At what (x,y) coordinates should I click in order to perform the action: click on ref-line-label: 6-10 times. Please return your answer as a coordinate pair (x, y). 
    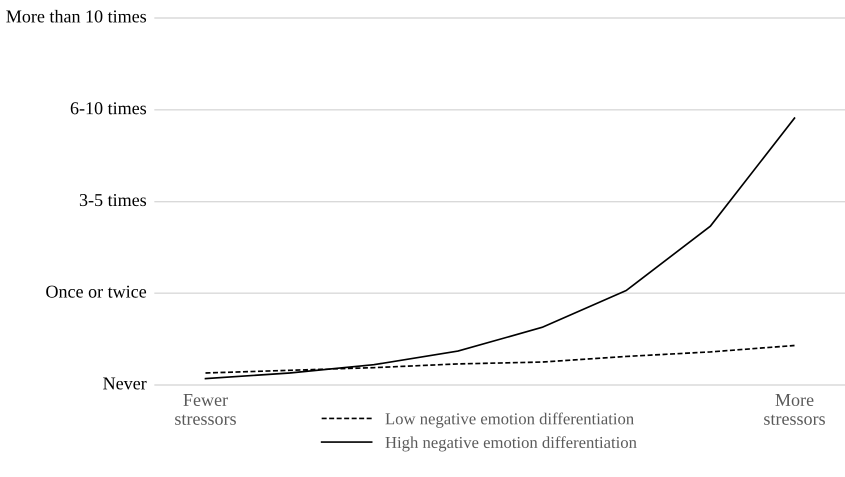
    Looking at the image, I should click on (108, 108).